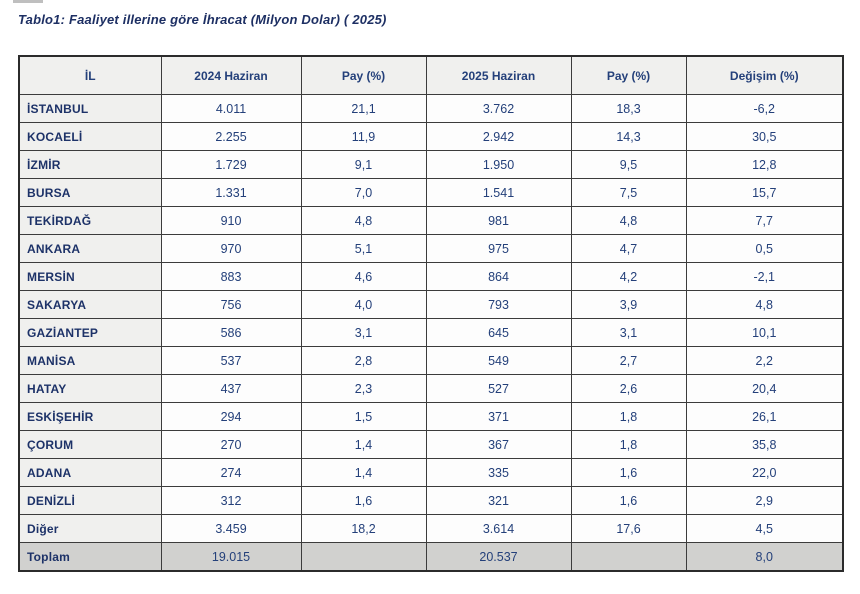  What do you see at coordinates (90, 388) in the screenshot?
I see `province-name-cell: HATAY` at bounding box center [90, 388].